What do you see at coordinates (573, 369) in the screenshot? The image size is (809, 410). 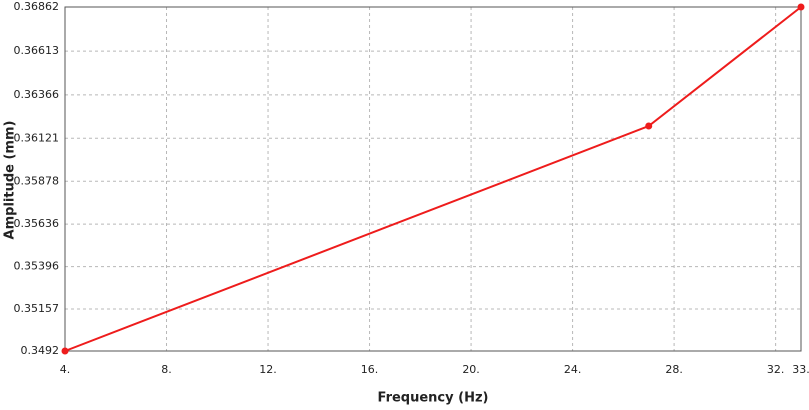 I see `x-tick-label: 24.` at bounding box center [573, 369].